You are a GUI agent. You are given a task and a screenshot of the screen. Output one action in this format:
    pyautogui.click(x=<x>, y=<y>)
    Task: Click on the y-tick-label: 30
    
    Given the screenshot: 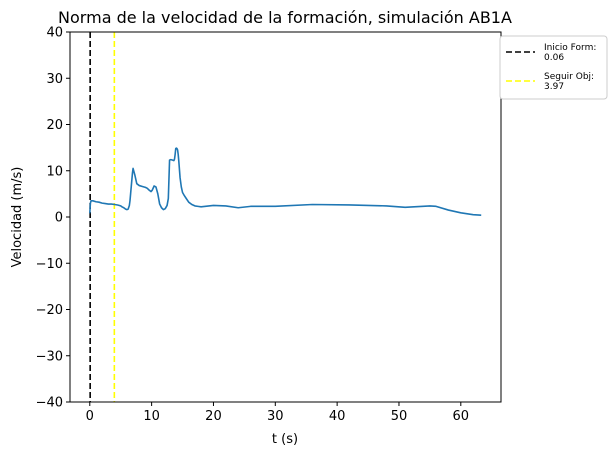 What is the action you would take?
    pyautogui.click(x=54, y=79)
    